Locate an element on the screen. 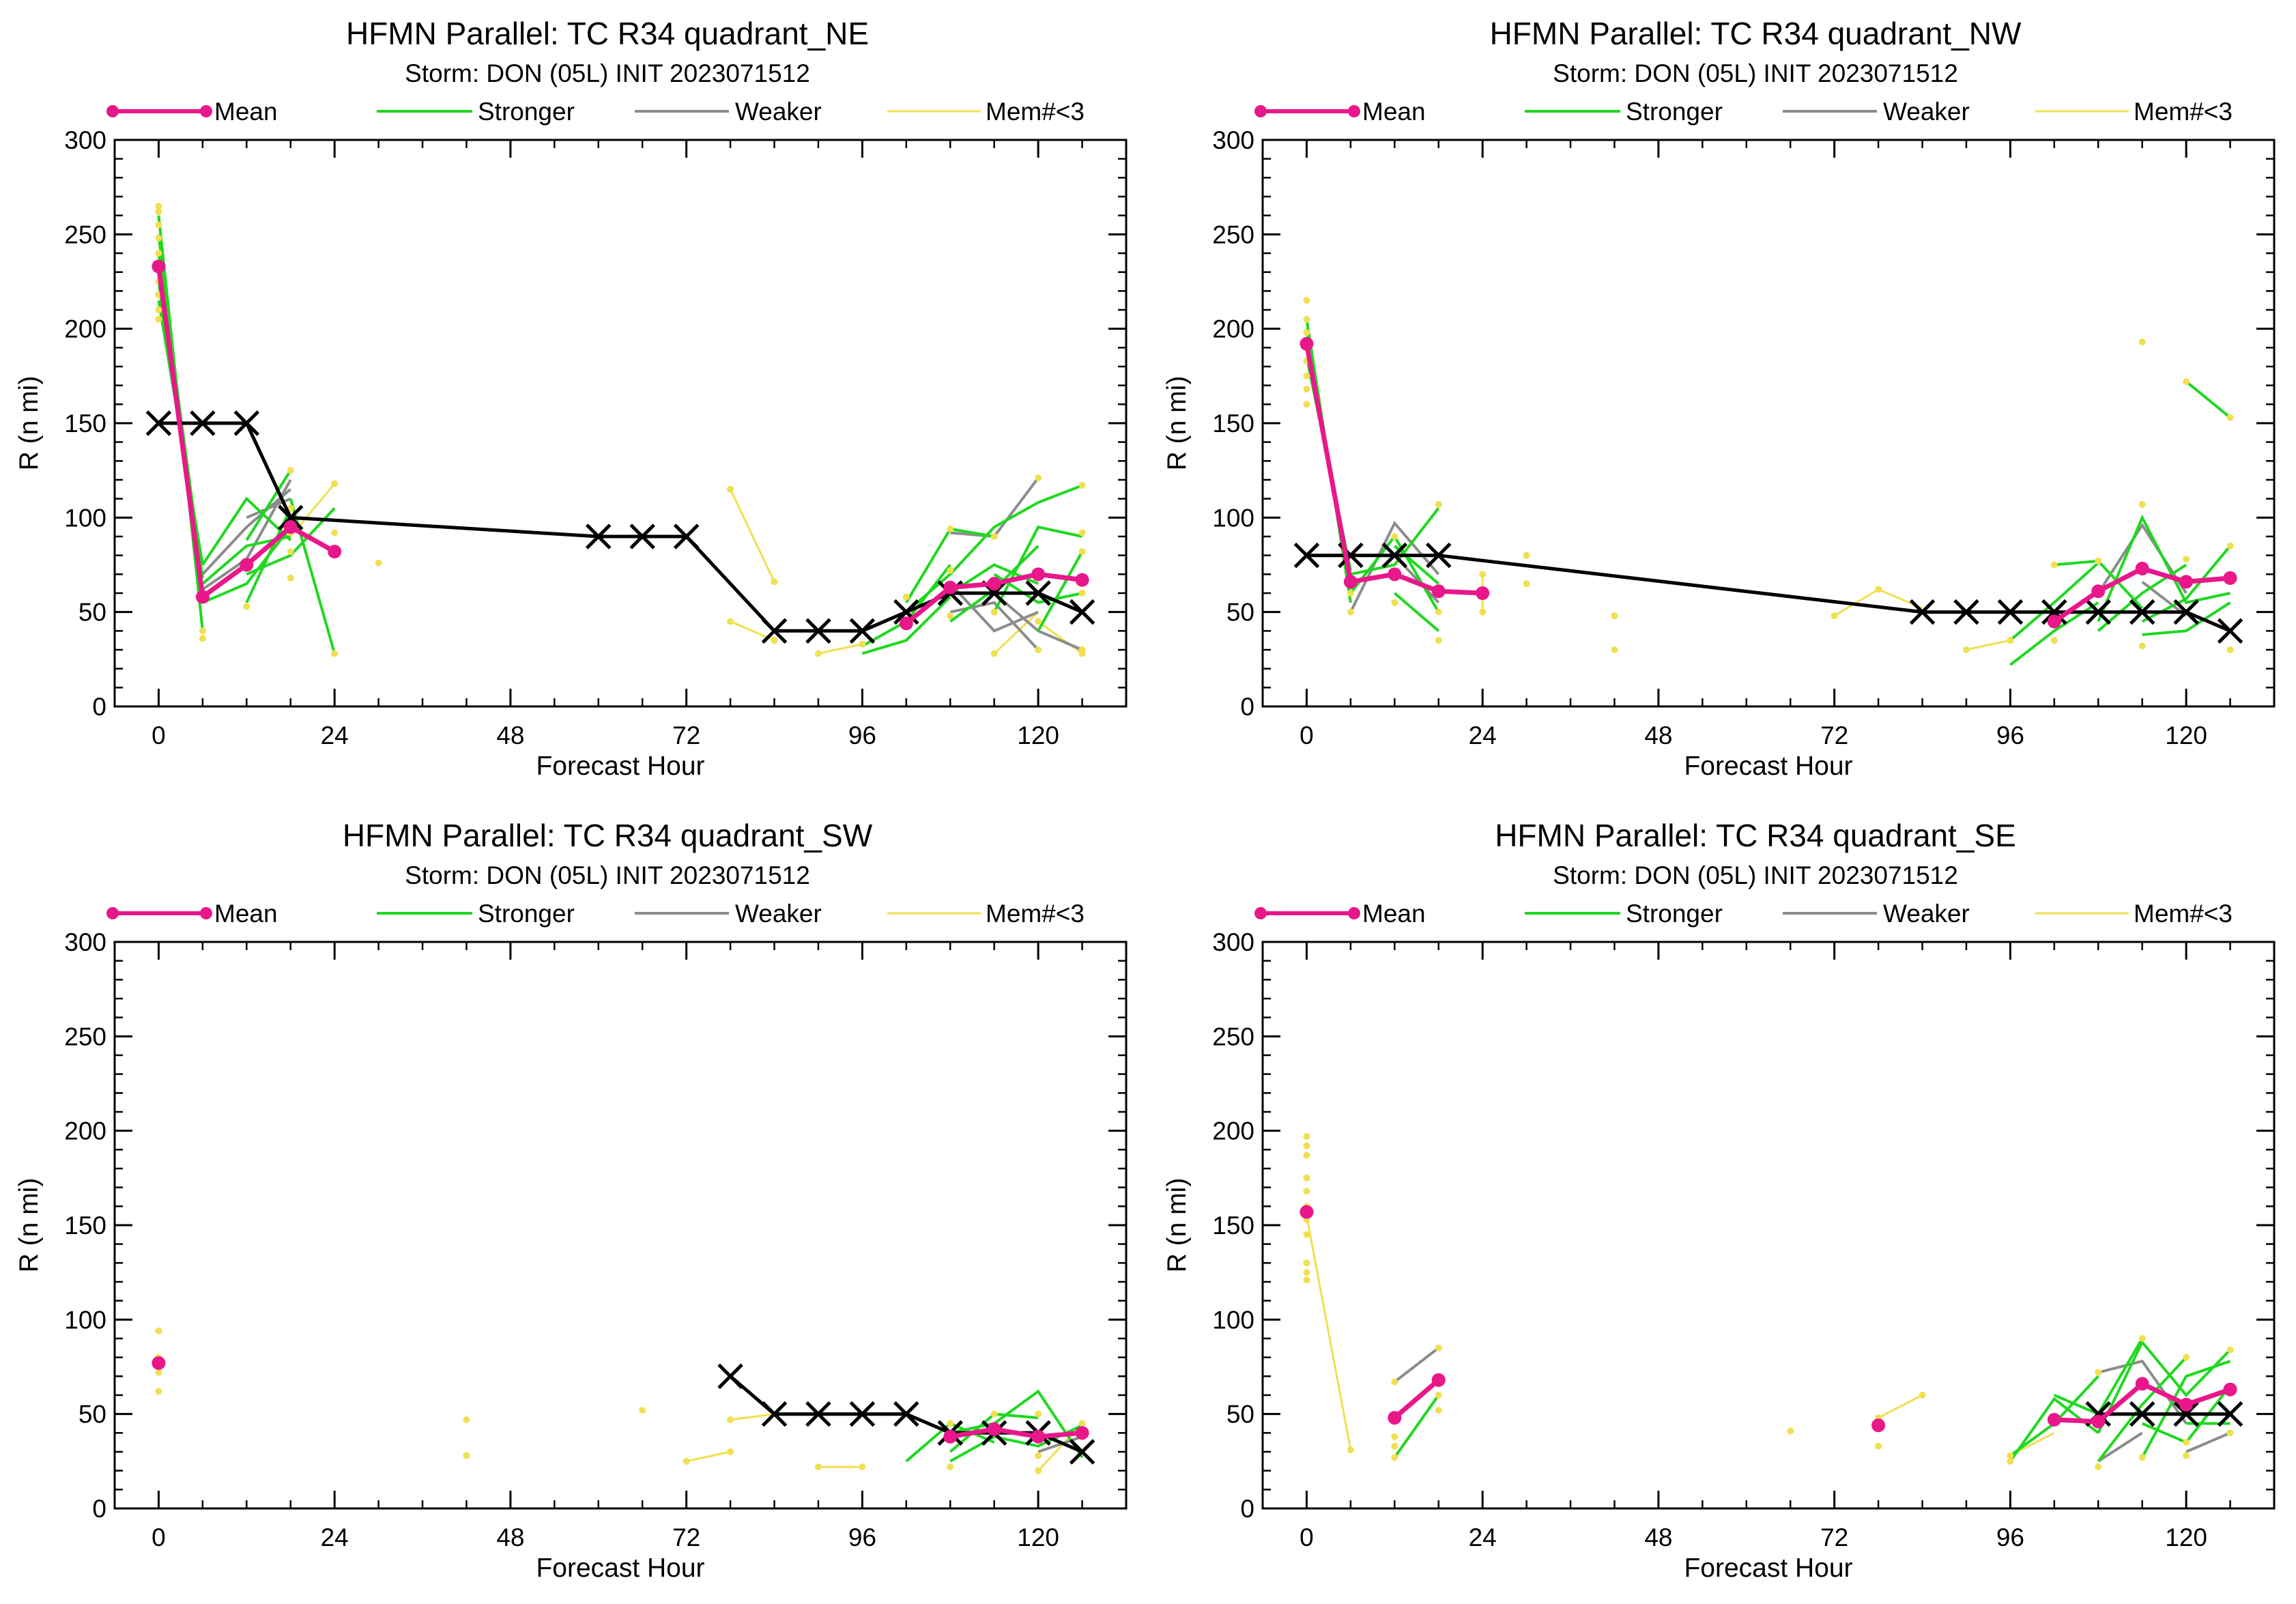 The height and width of the screenshot is (1604, 2296). chart-title: HFMN Parallel: TC R34 quadrant_NW is located at coordinates (1756, 33).